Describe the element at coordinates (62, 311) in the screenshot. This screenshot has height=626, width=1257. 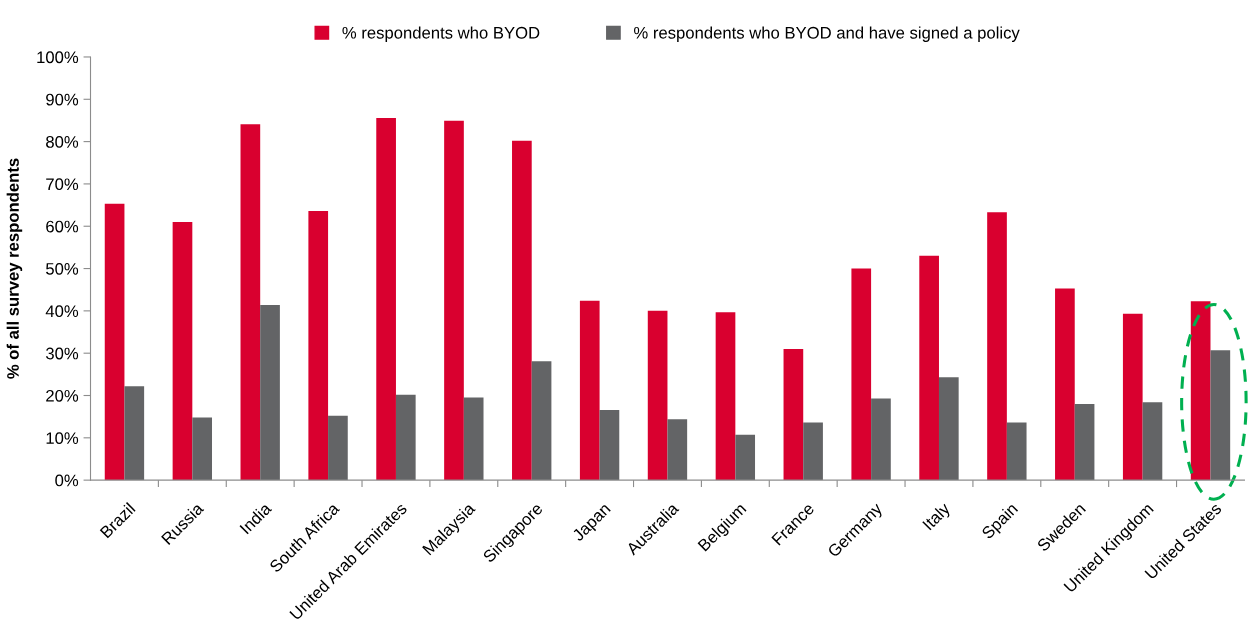
I see `y-tick-label: 40%` at that location.